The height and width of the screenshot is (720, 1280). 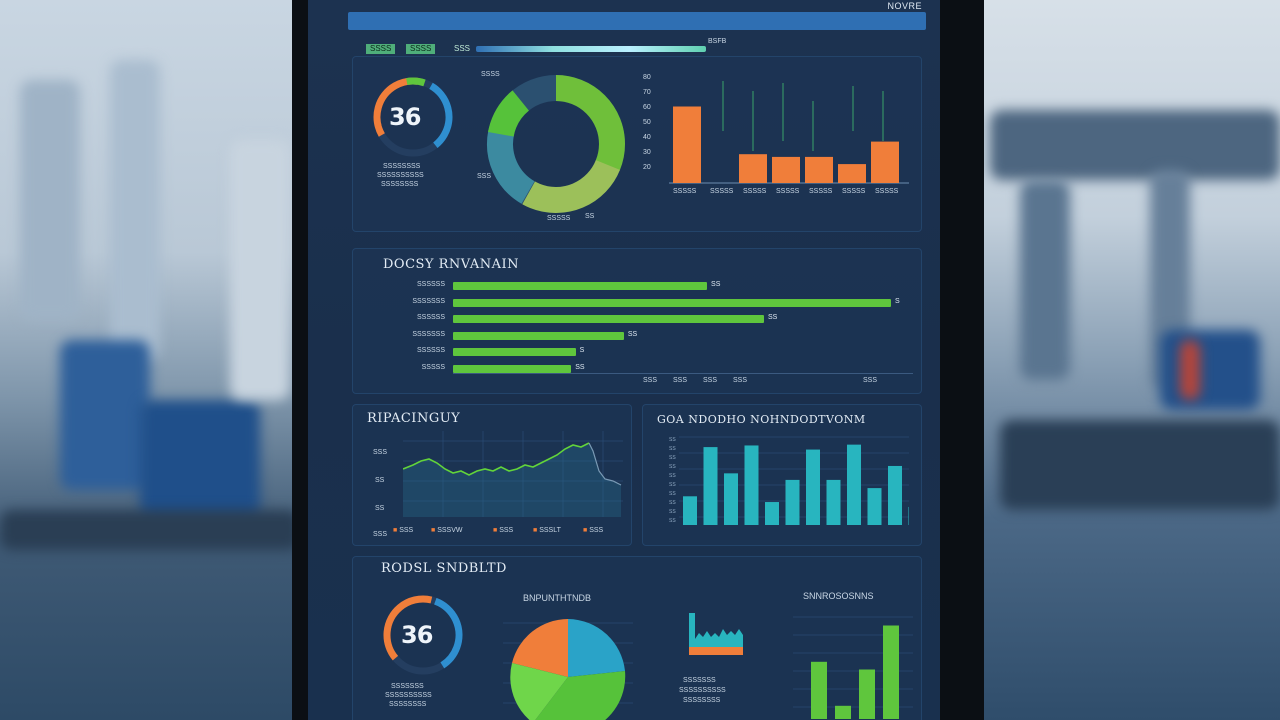 I want to click on trend-legend-3: ■ SSS, so click(x=503, y=530).